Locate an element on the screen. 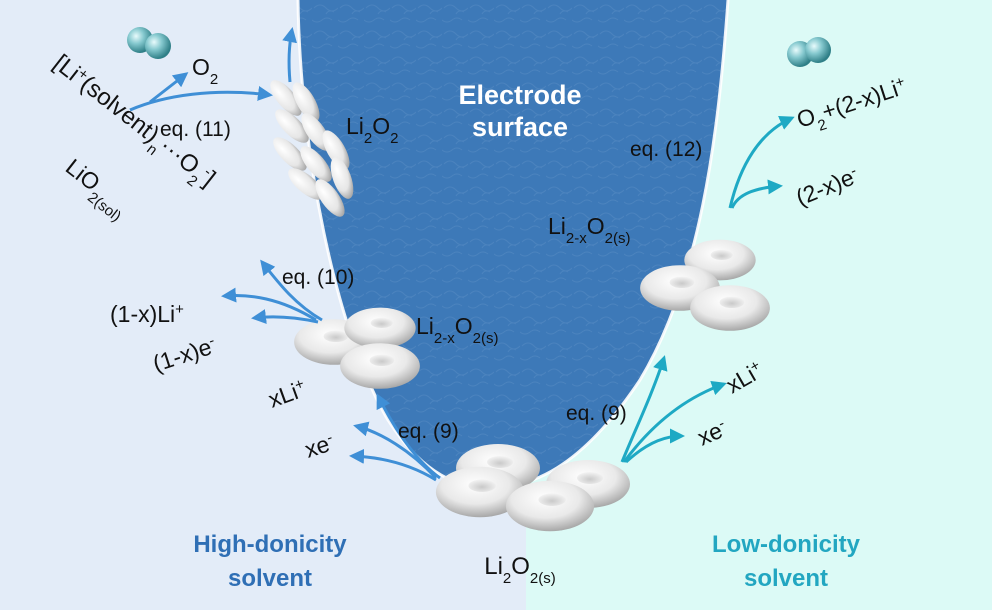 This screenshot has height=610, width=992. li2o2-particle-icon is located at coordinates (312, 148).